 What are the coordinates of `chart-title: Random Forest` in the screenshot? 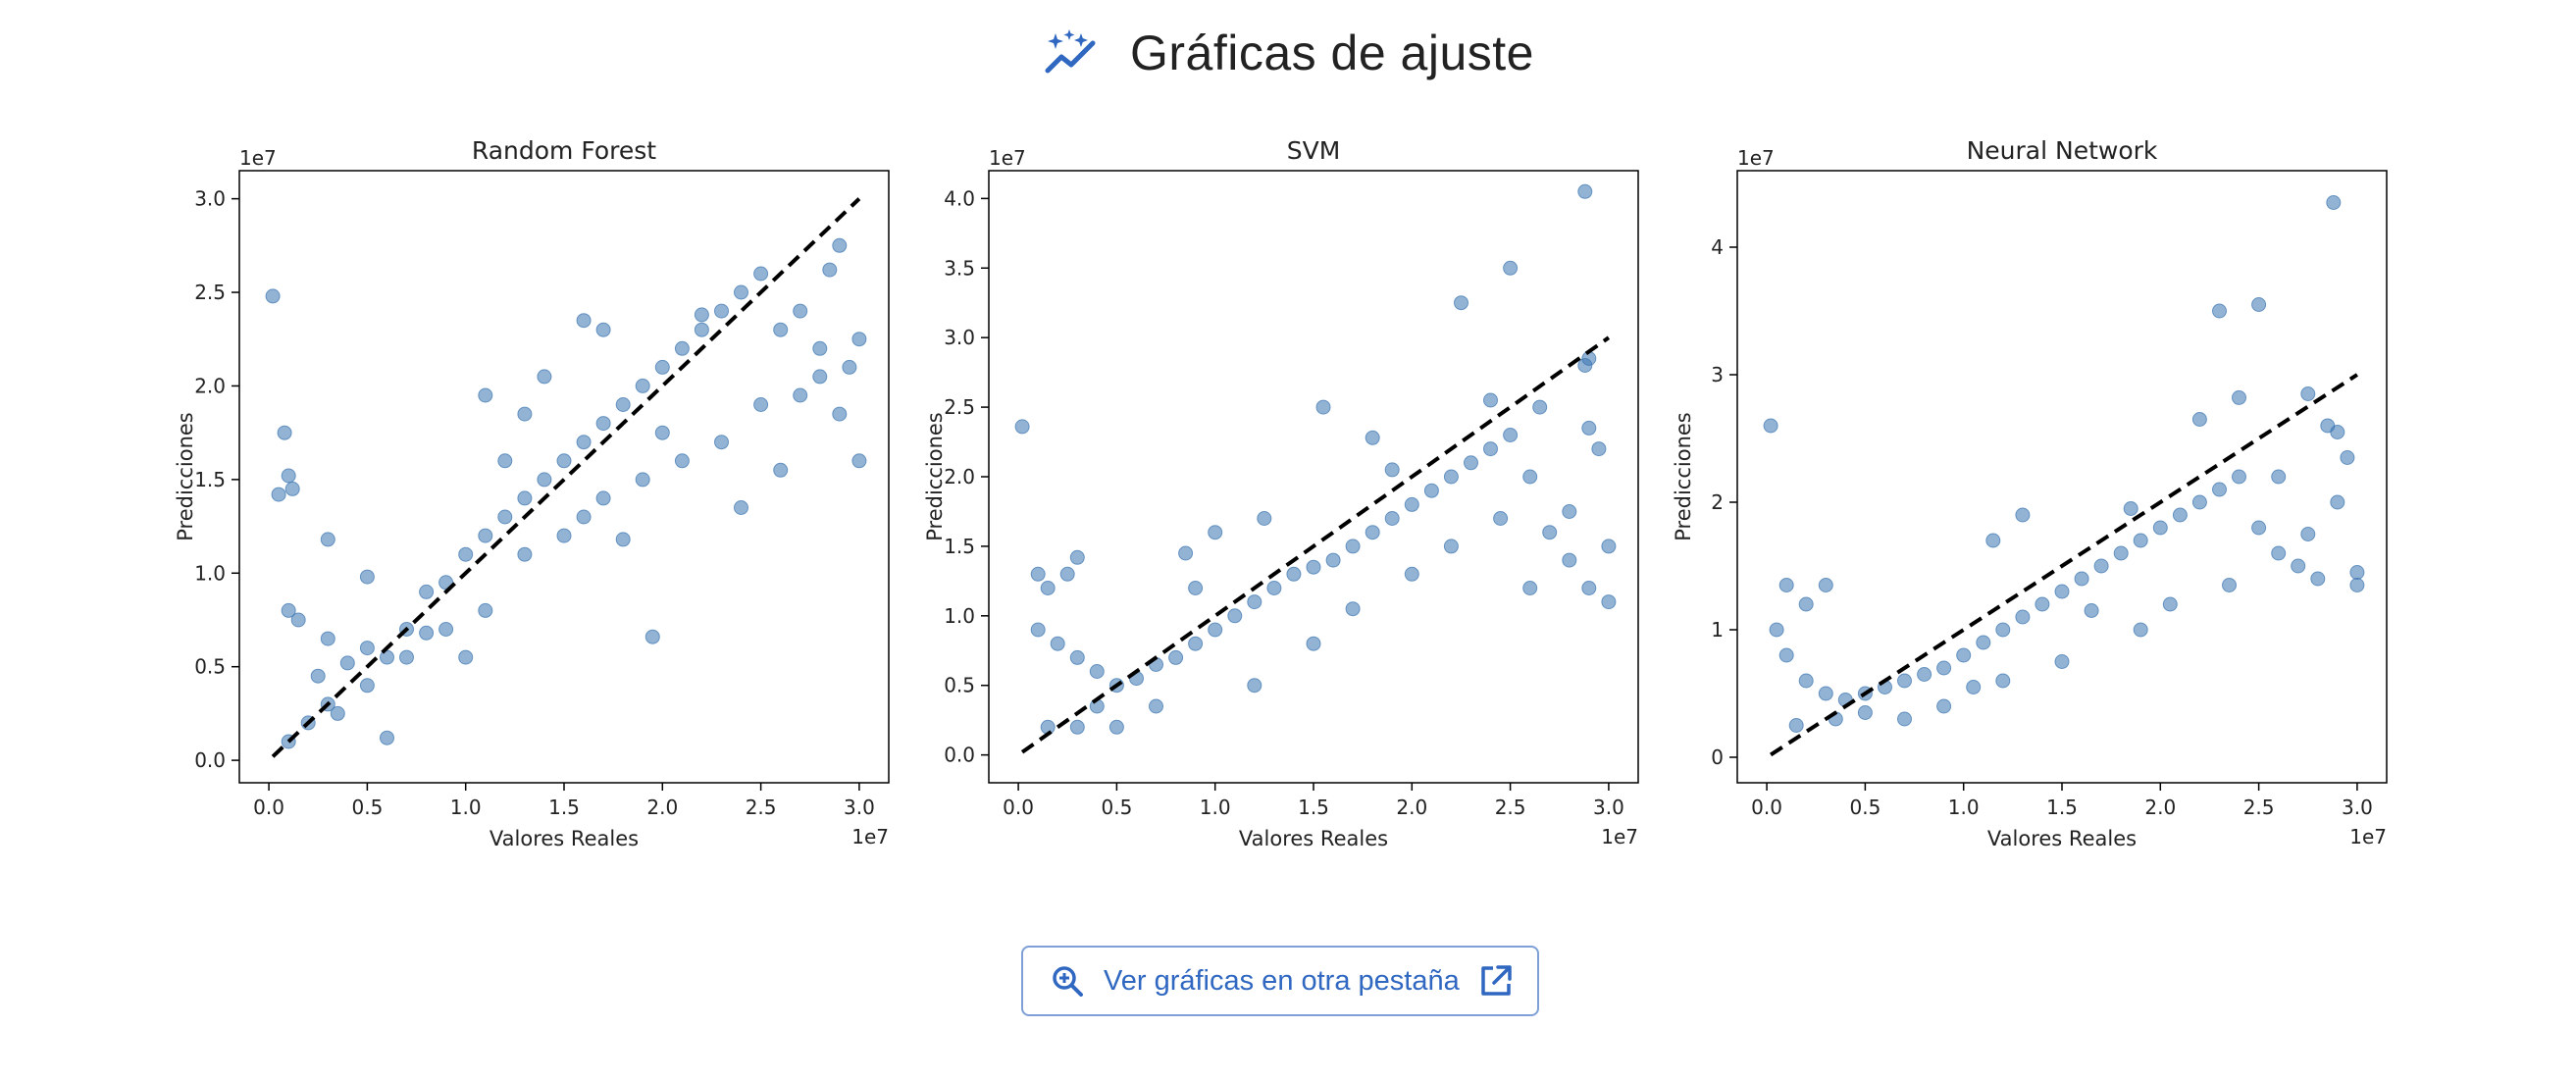 It's located at (564, 150).